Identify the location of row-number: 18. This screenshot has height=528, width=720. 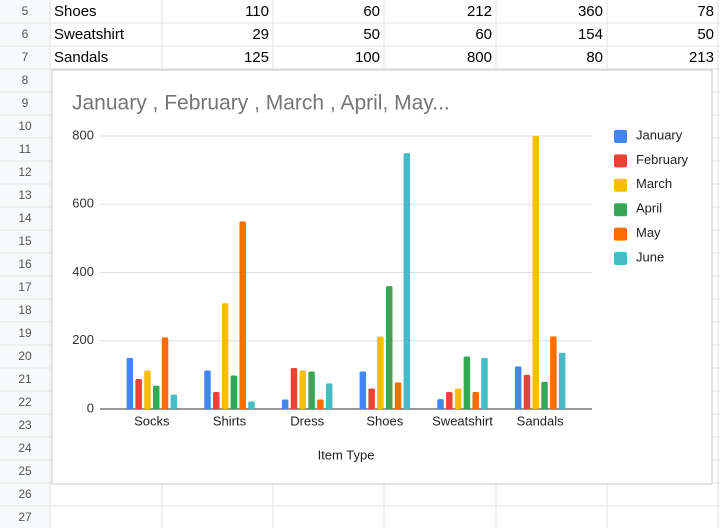
(25, 310).